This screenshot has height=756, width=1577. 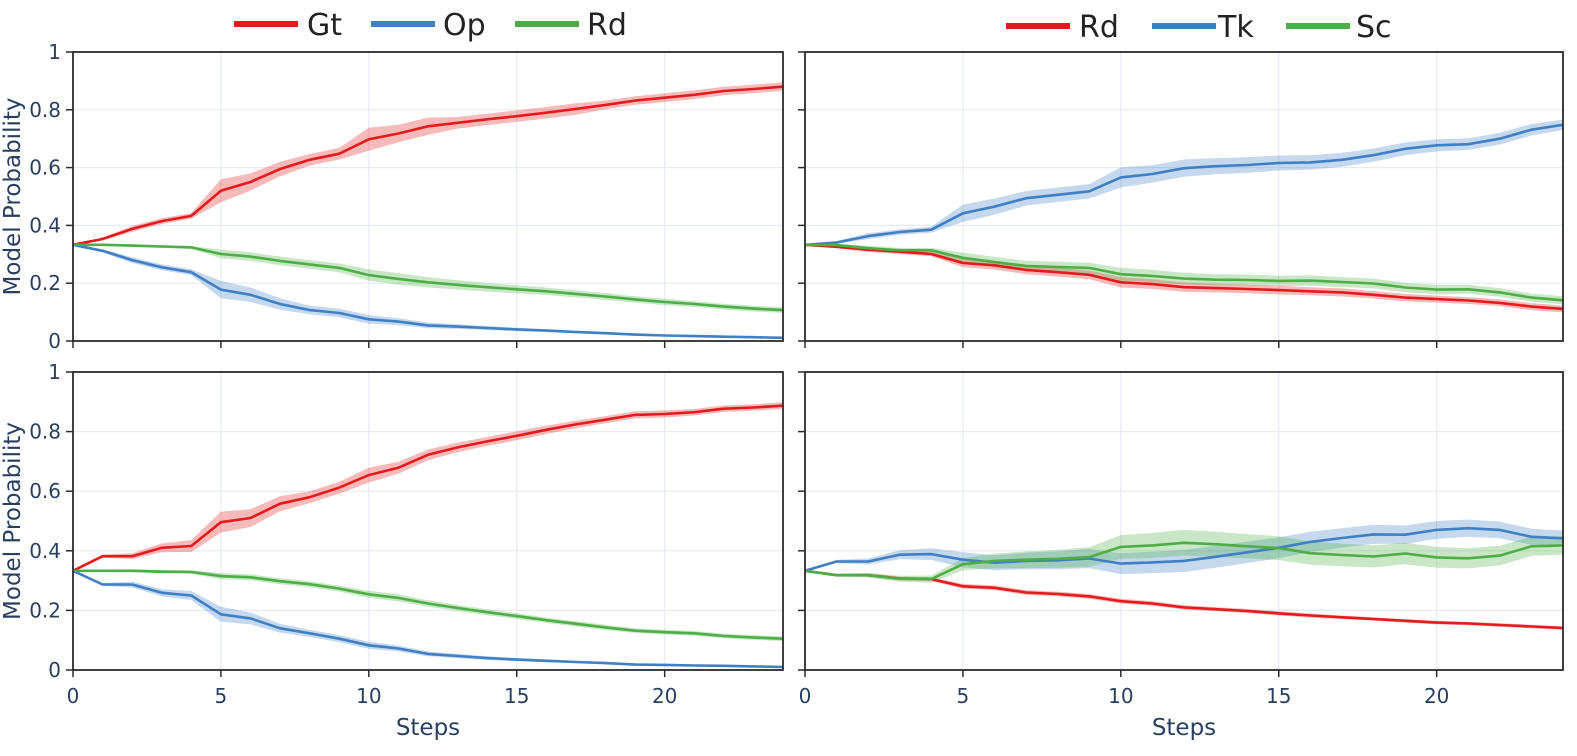 I want to click on legend-label-gt: Gt, so click(x=324, y=25).